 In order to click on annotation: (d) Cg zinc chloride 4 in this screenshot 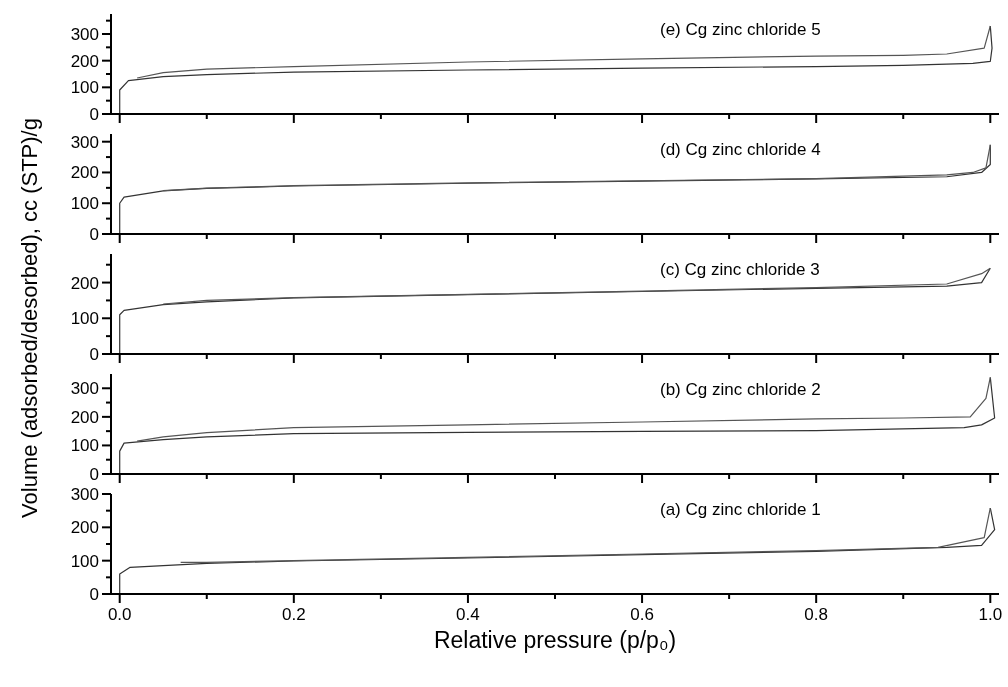, I will do `click(740, 150)`.